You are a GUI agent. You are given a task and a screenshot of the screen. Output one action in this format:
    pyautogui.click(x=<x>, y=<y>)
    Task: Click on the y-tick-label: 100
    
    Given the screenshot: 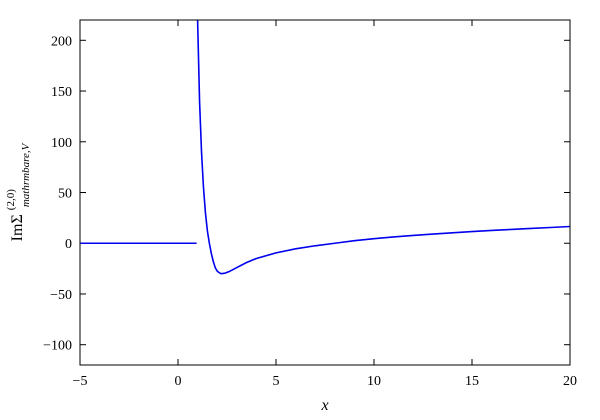 What is the action you would take?
    pyautogui.click(x=61, y=143)
    